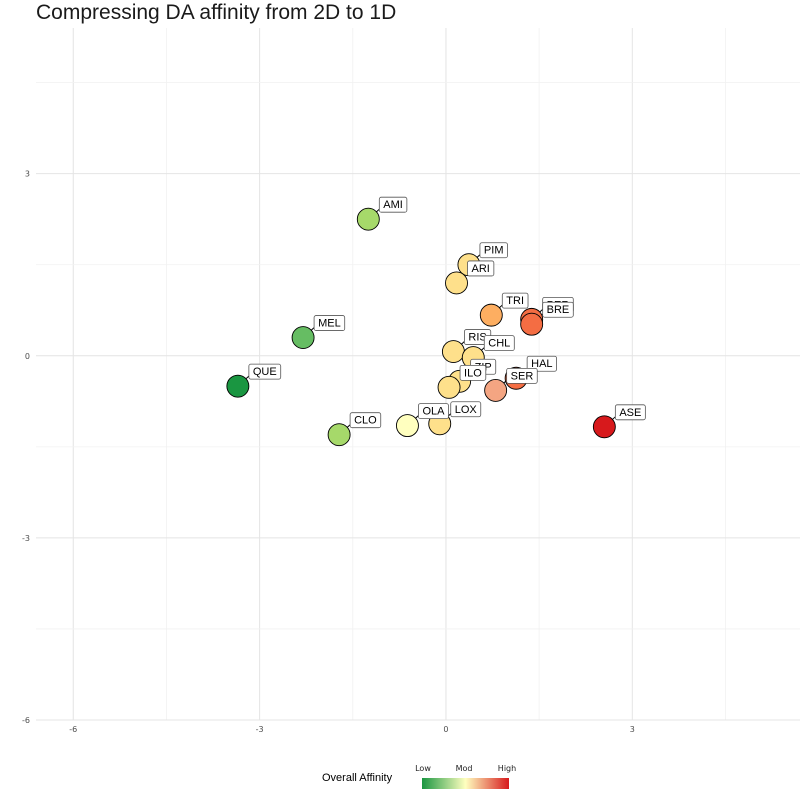  I want to click on point-label-text: OLA, so click(433, 412).